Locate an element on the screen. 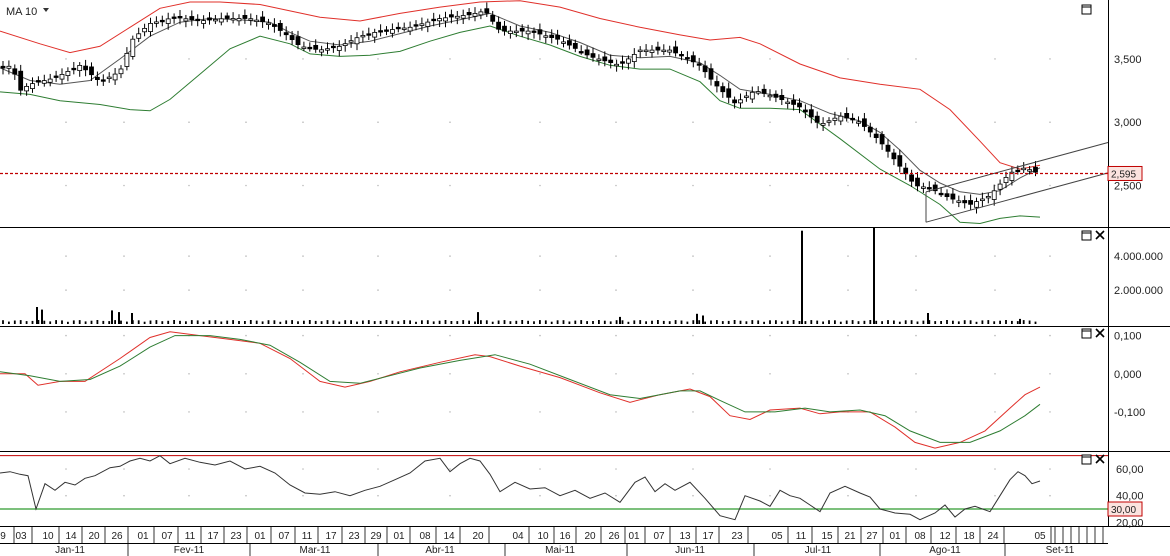 The height and width of the screenshot is (556, 1170). x-month-label: Abr-11 is located at coordinates (440, 550).